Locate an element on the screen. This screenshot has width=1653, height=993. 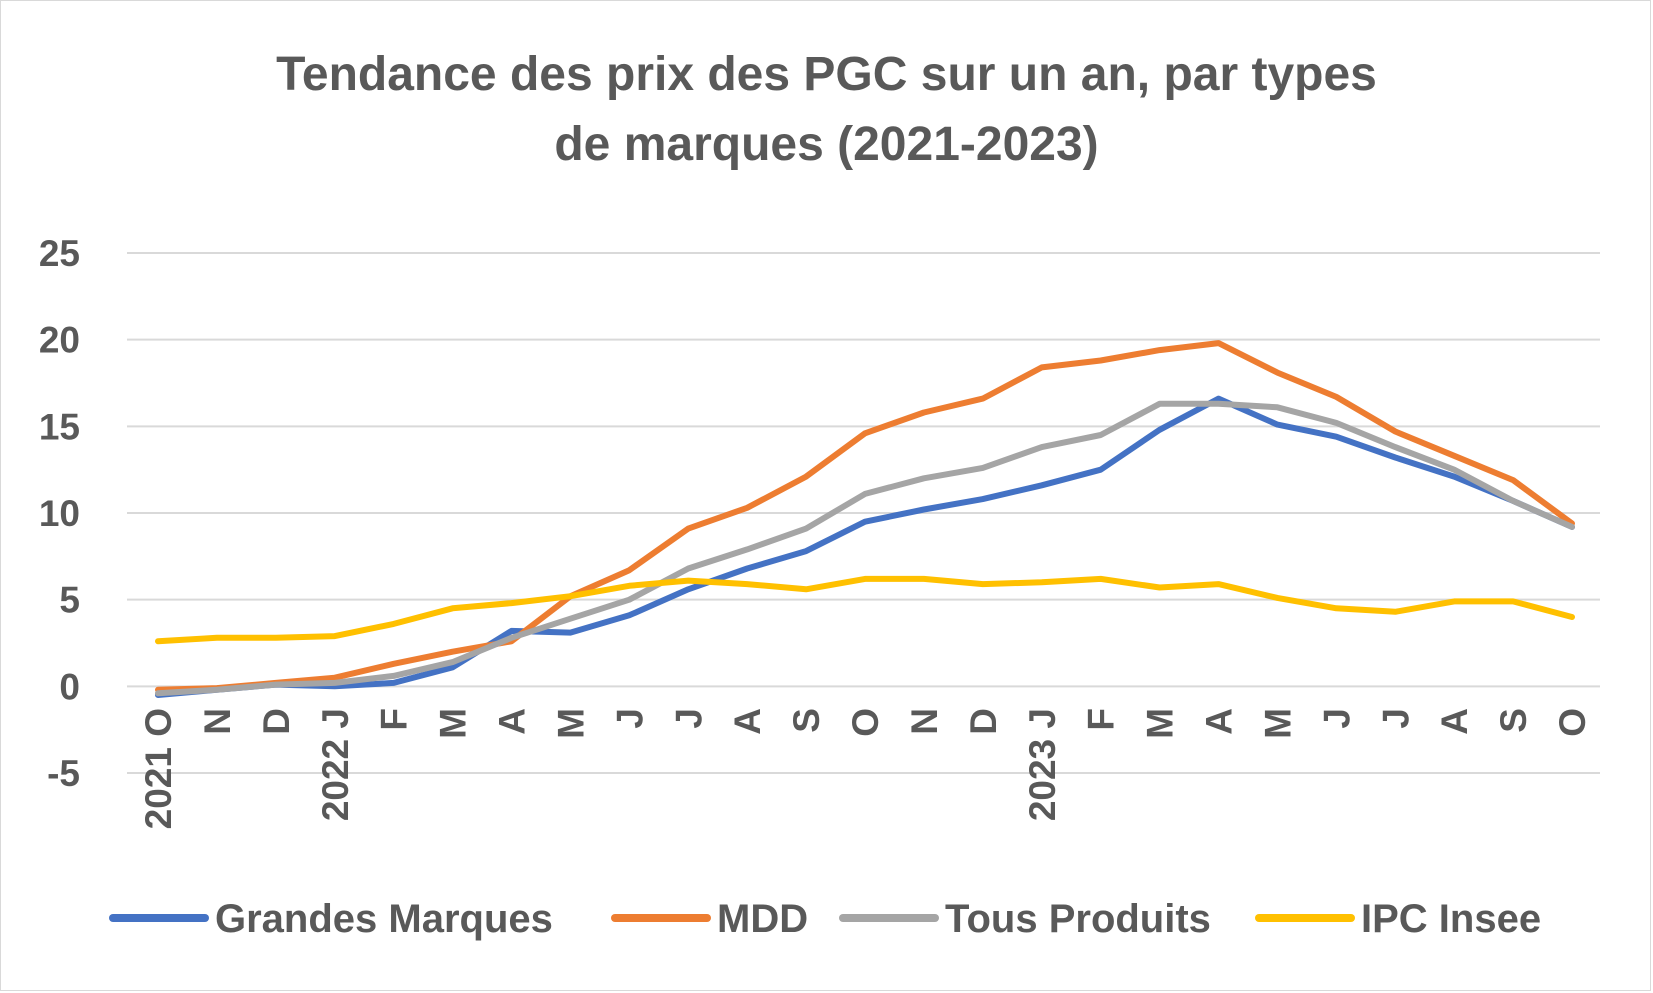
legend-label-tous-produits: Tous Produits is located at coordinates (1078, 919).